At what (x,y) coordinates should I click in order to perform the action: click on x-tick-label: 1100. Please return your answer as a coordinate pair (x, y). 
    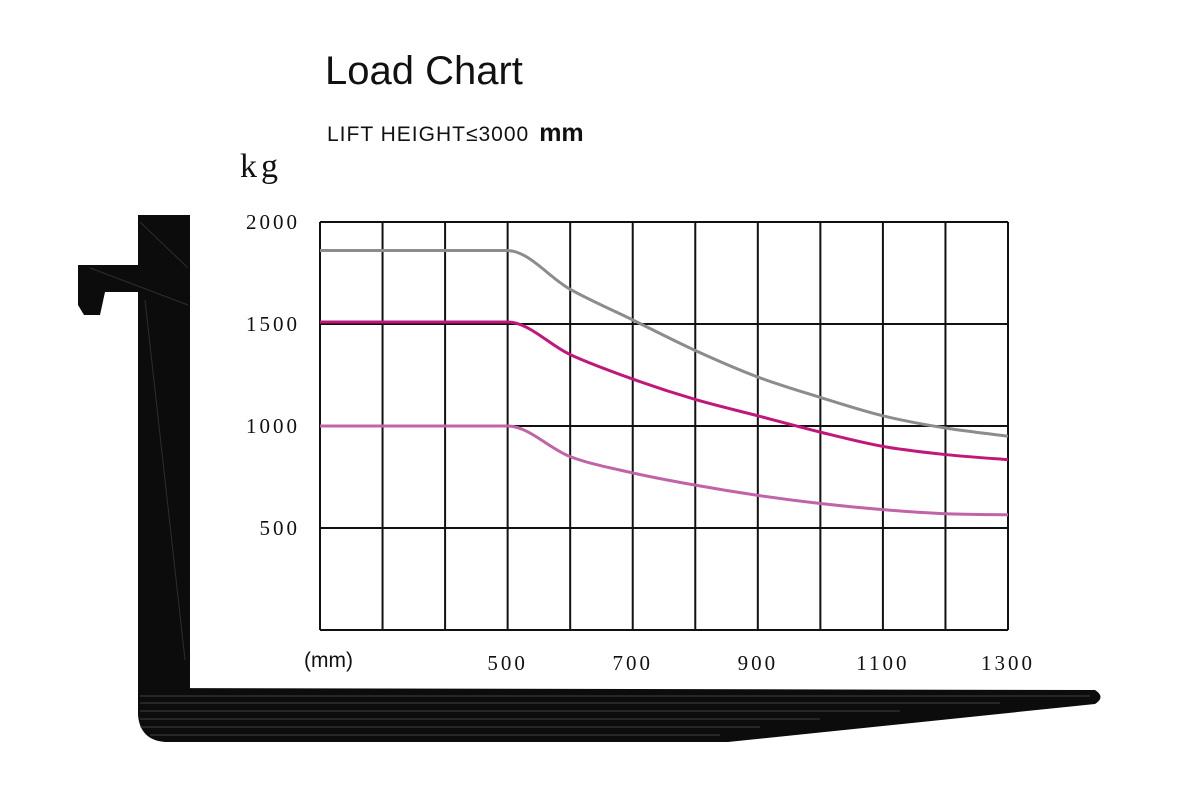
    Looking at the image, I should click on (882, 663).